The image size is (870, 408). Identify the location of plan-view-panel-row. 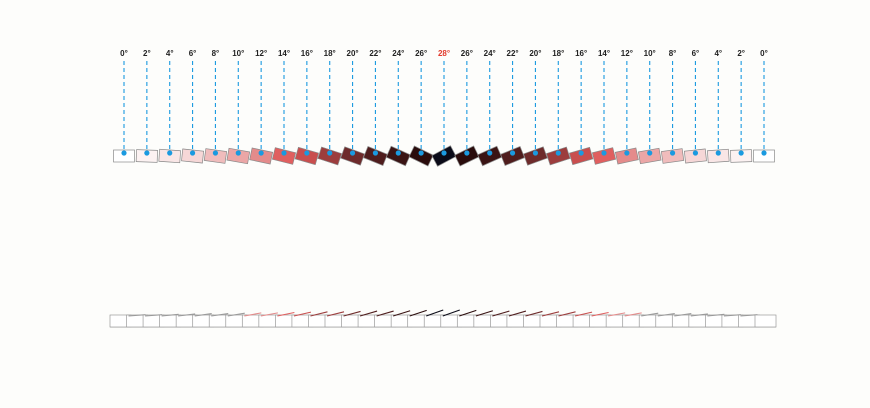
(444, 156).